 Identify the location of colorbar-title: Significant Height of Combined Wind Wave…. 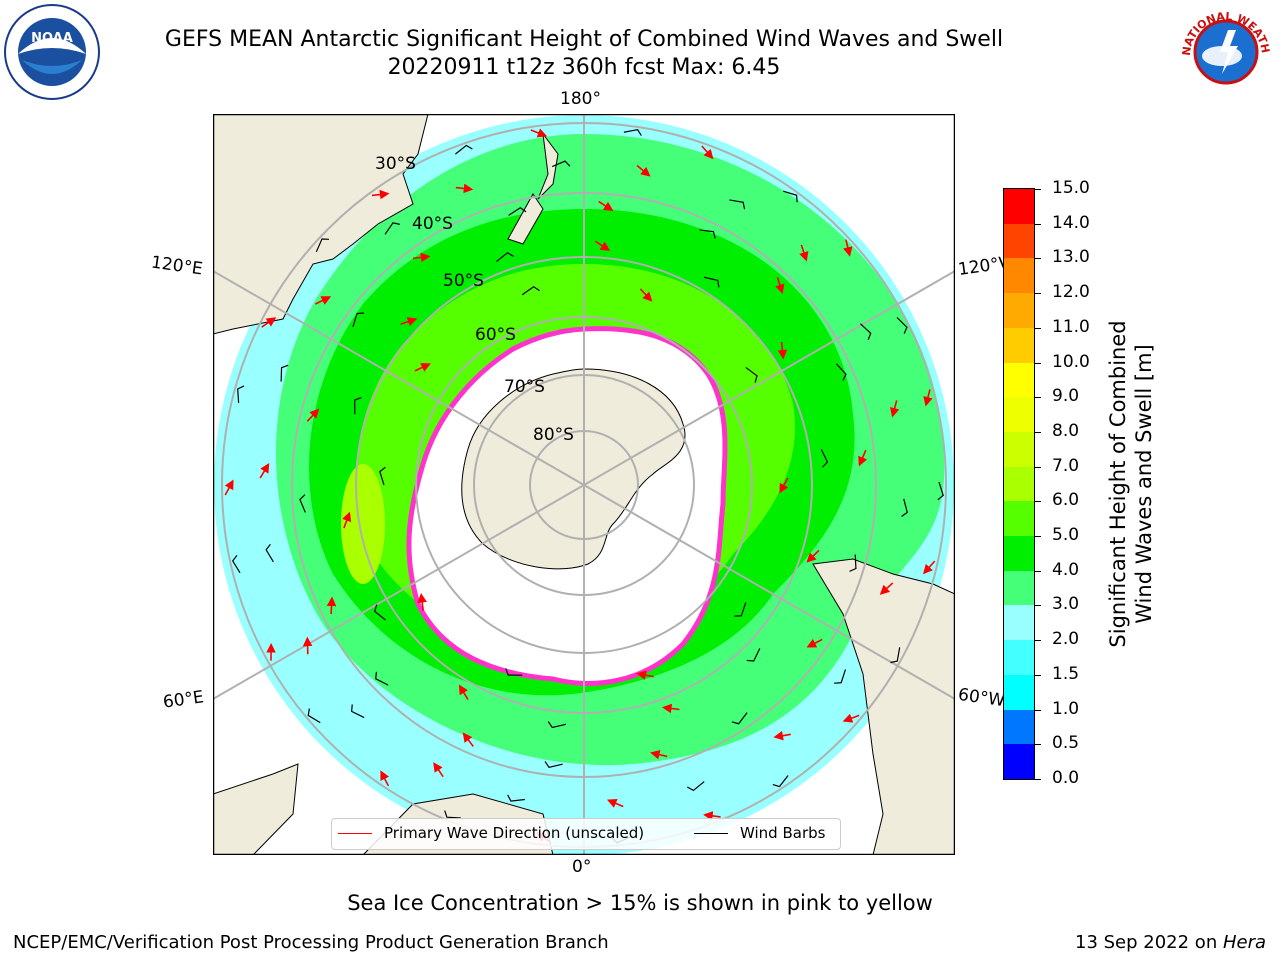
(1130, 483).